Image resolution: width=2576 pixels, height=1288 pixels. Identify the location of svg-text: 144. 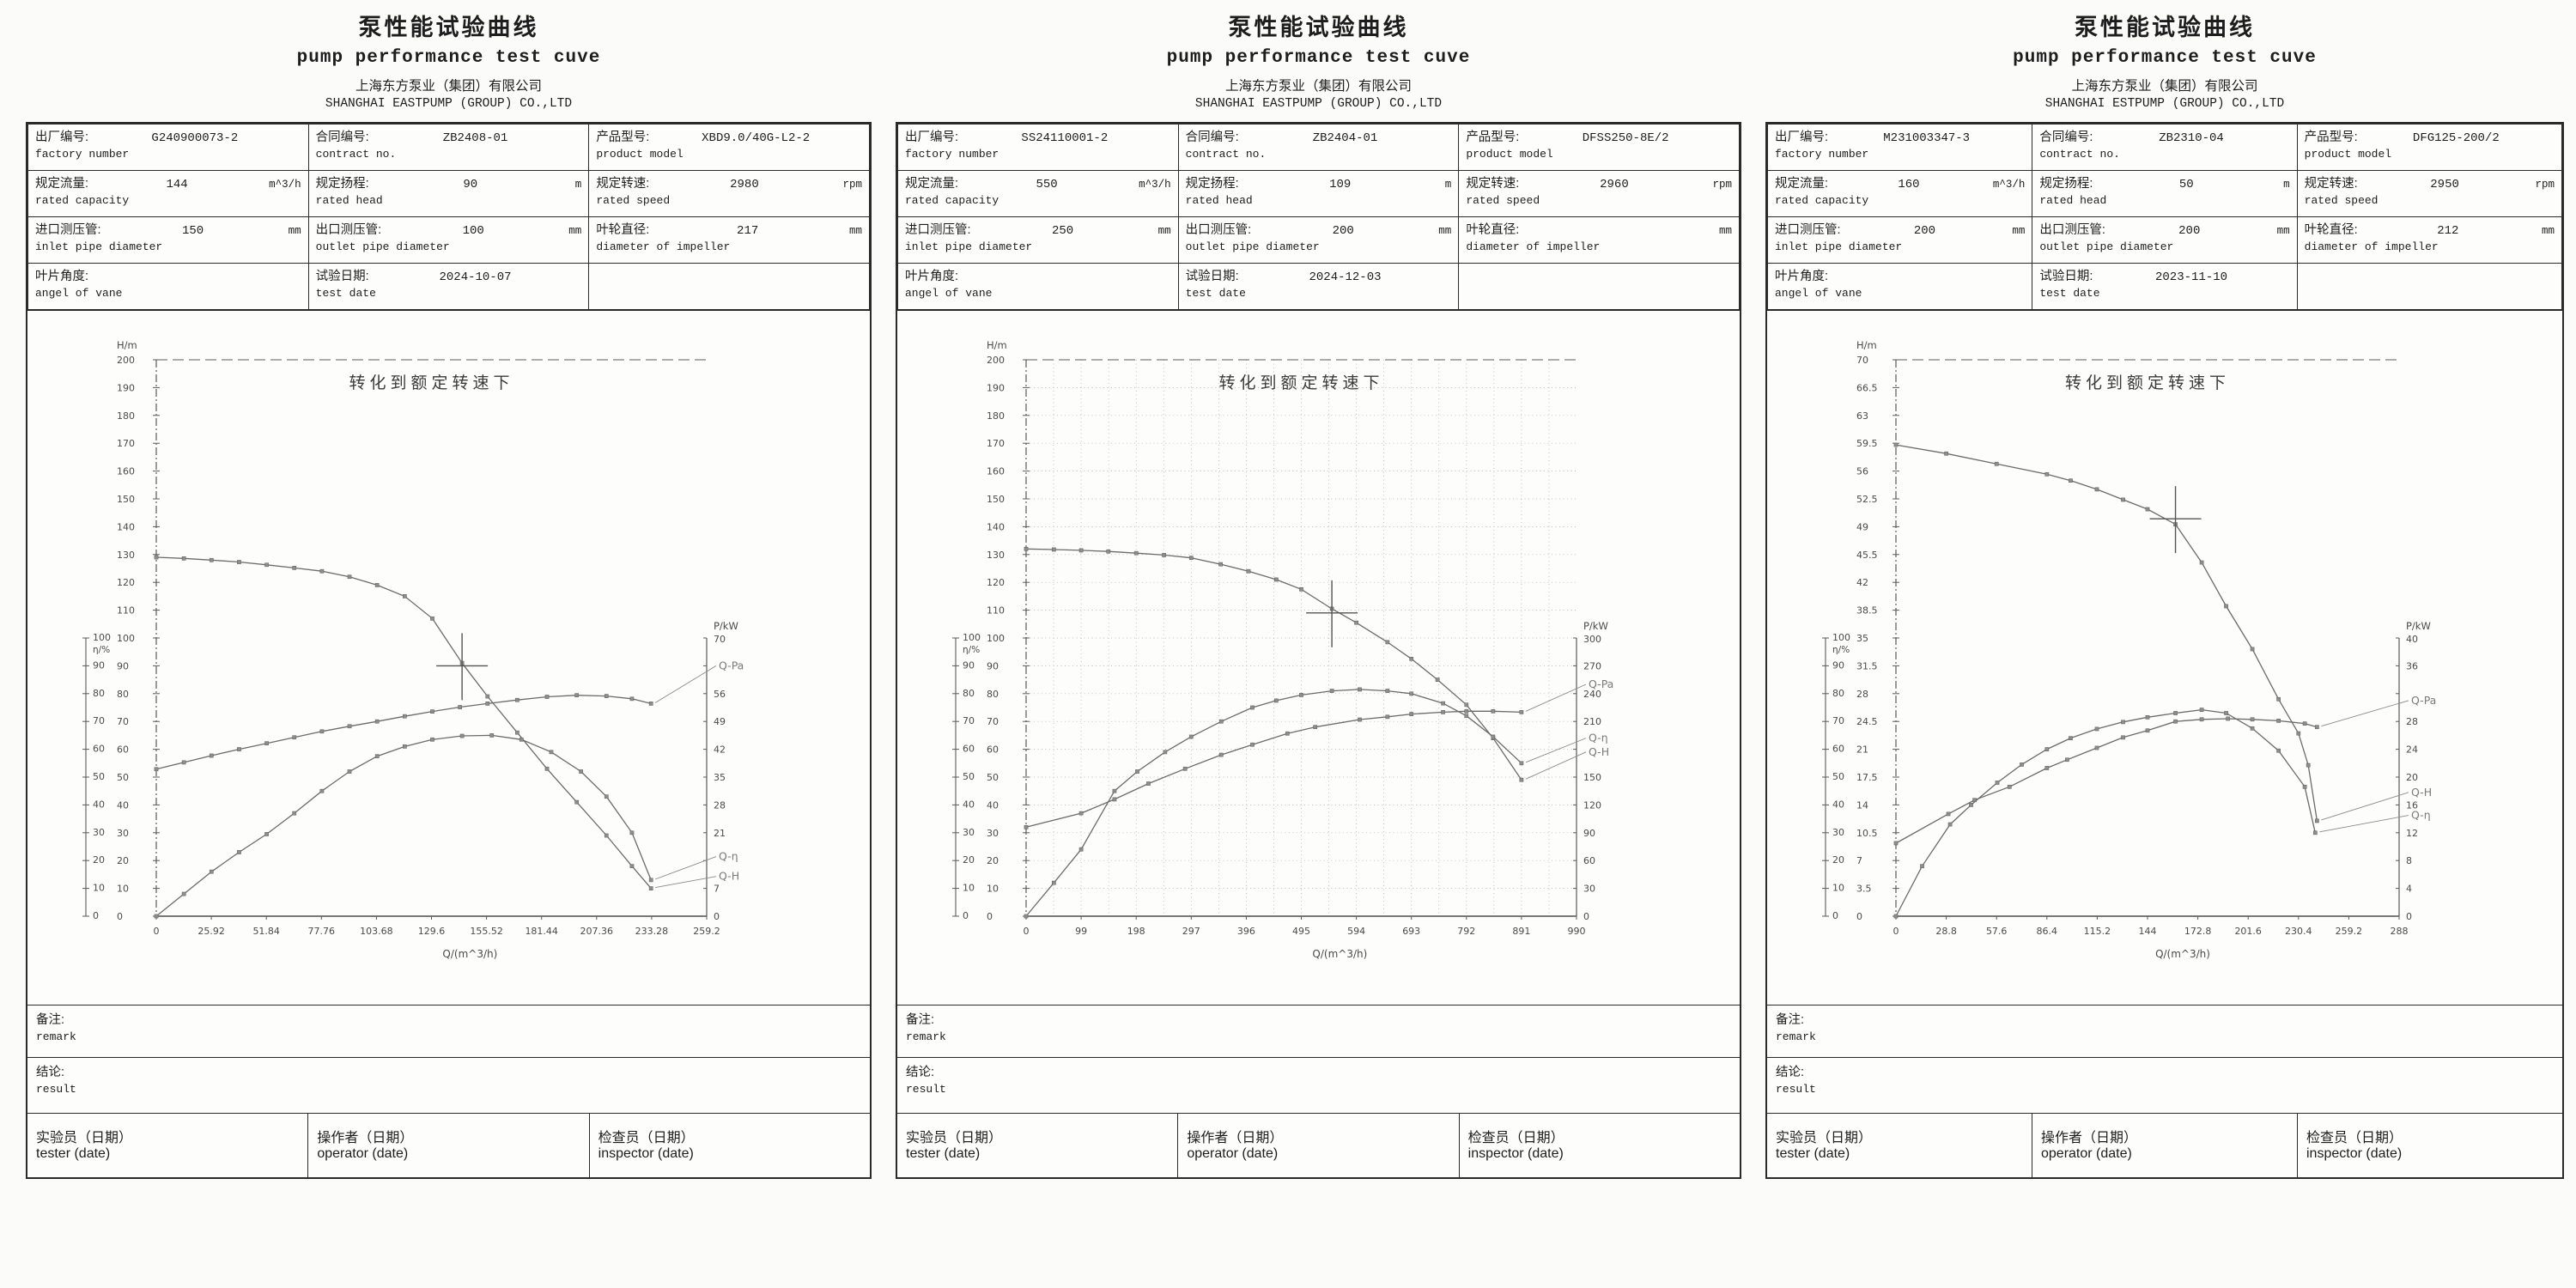
(2148, 932).